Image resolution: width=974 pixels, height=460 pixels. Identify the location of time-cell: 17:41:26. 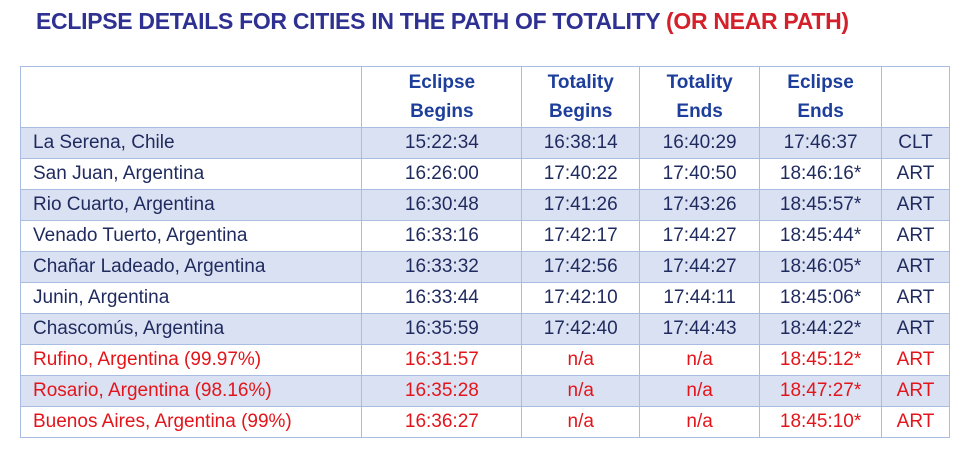
(581, 205).